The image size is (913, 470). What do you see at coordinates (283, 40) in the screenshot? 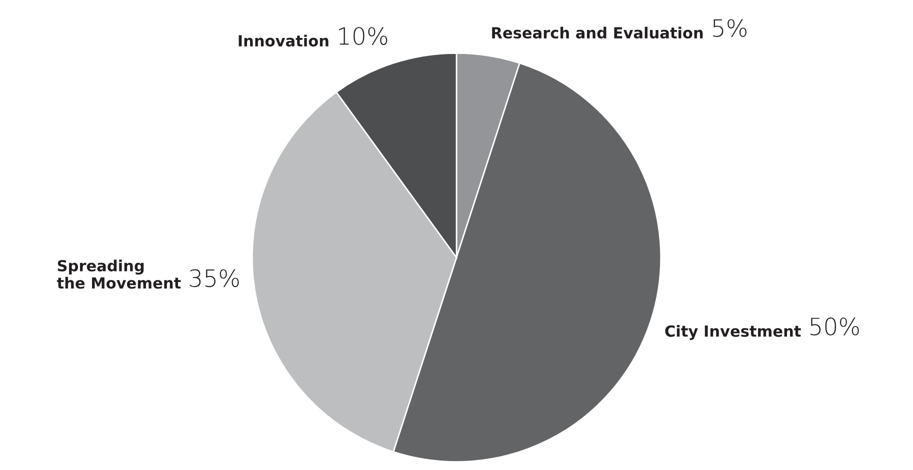
I see `slice-label: Innovation` at bounding box center [283, 40].